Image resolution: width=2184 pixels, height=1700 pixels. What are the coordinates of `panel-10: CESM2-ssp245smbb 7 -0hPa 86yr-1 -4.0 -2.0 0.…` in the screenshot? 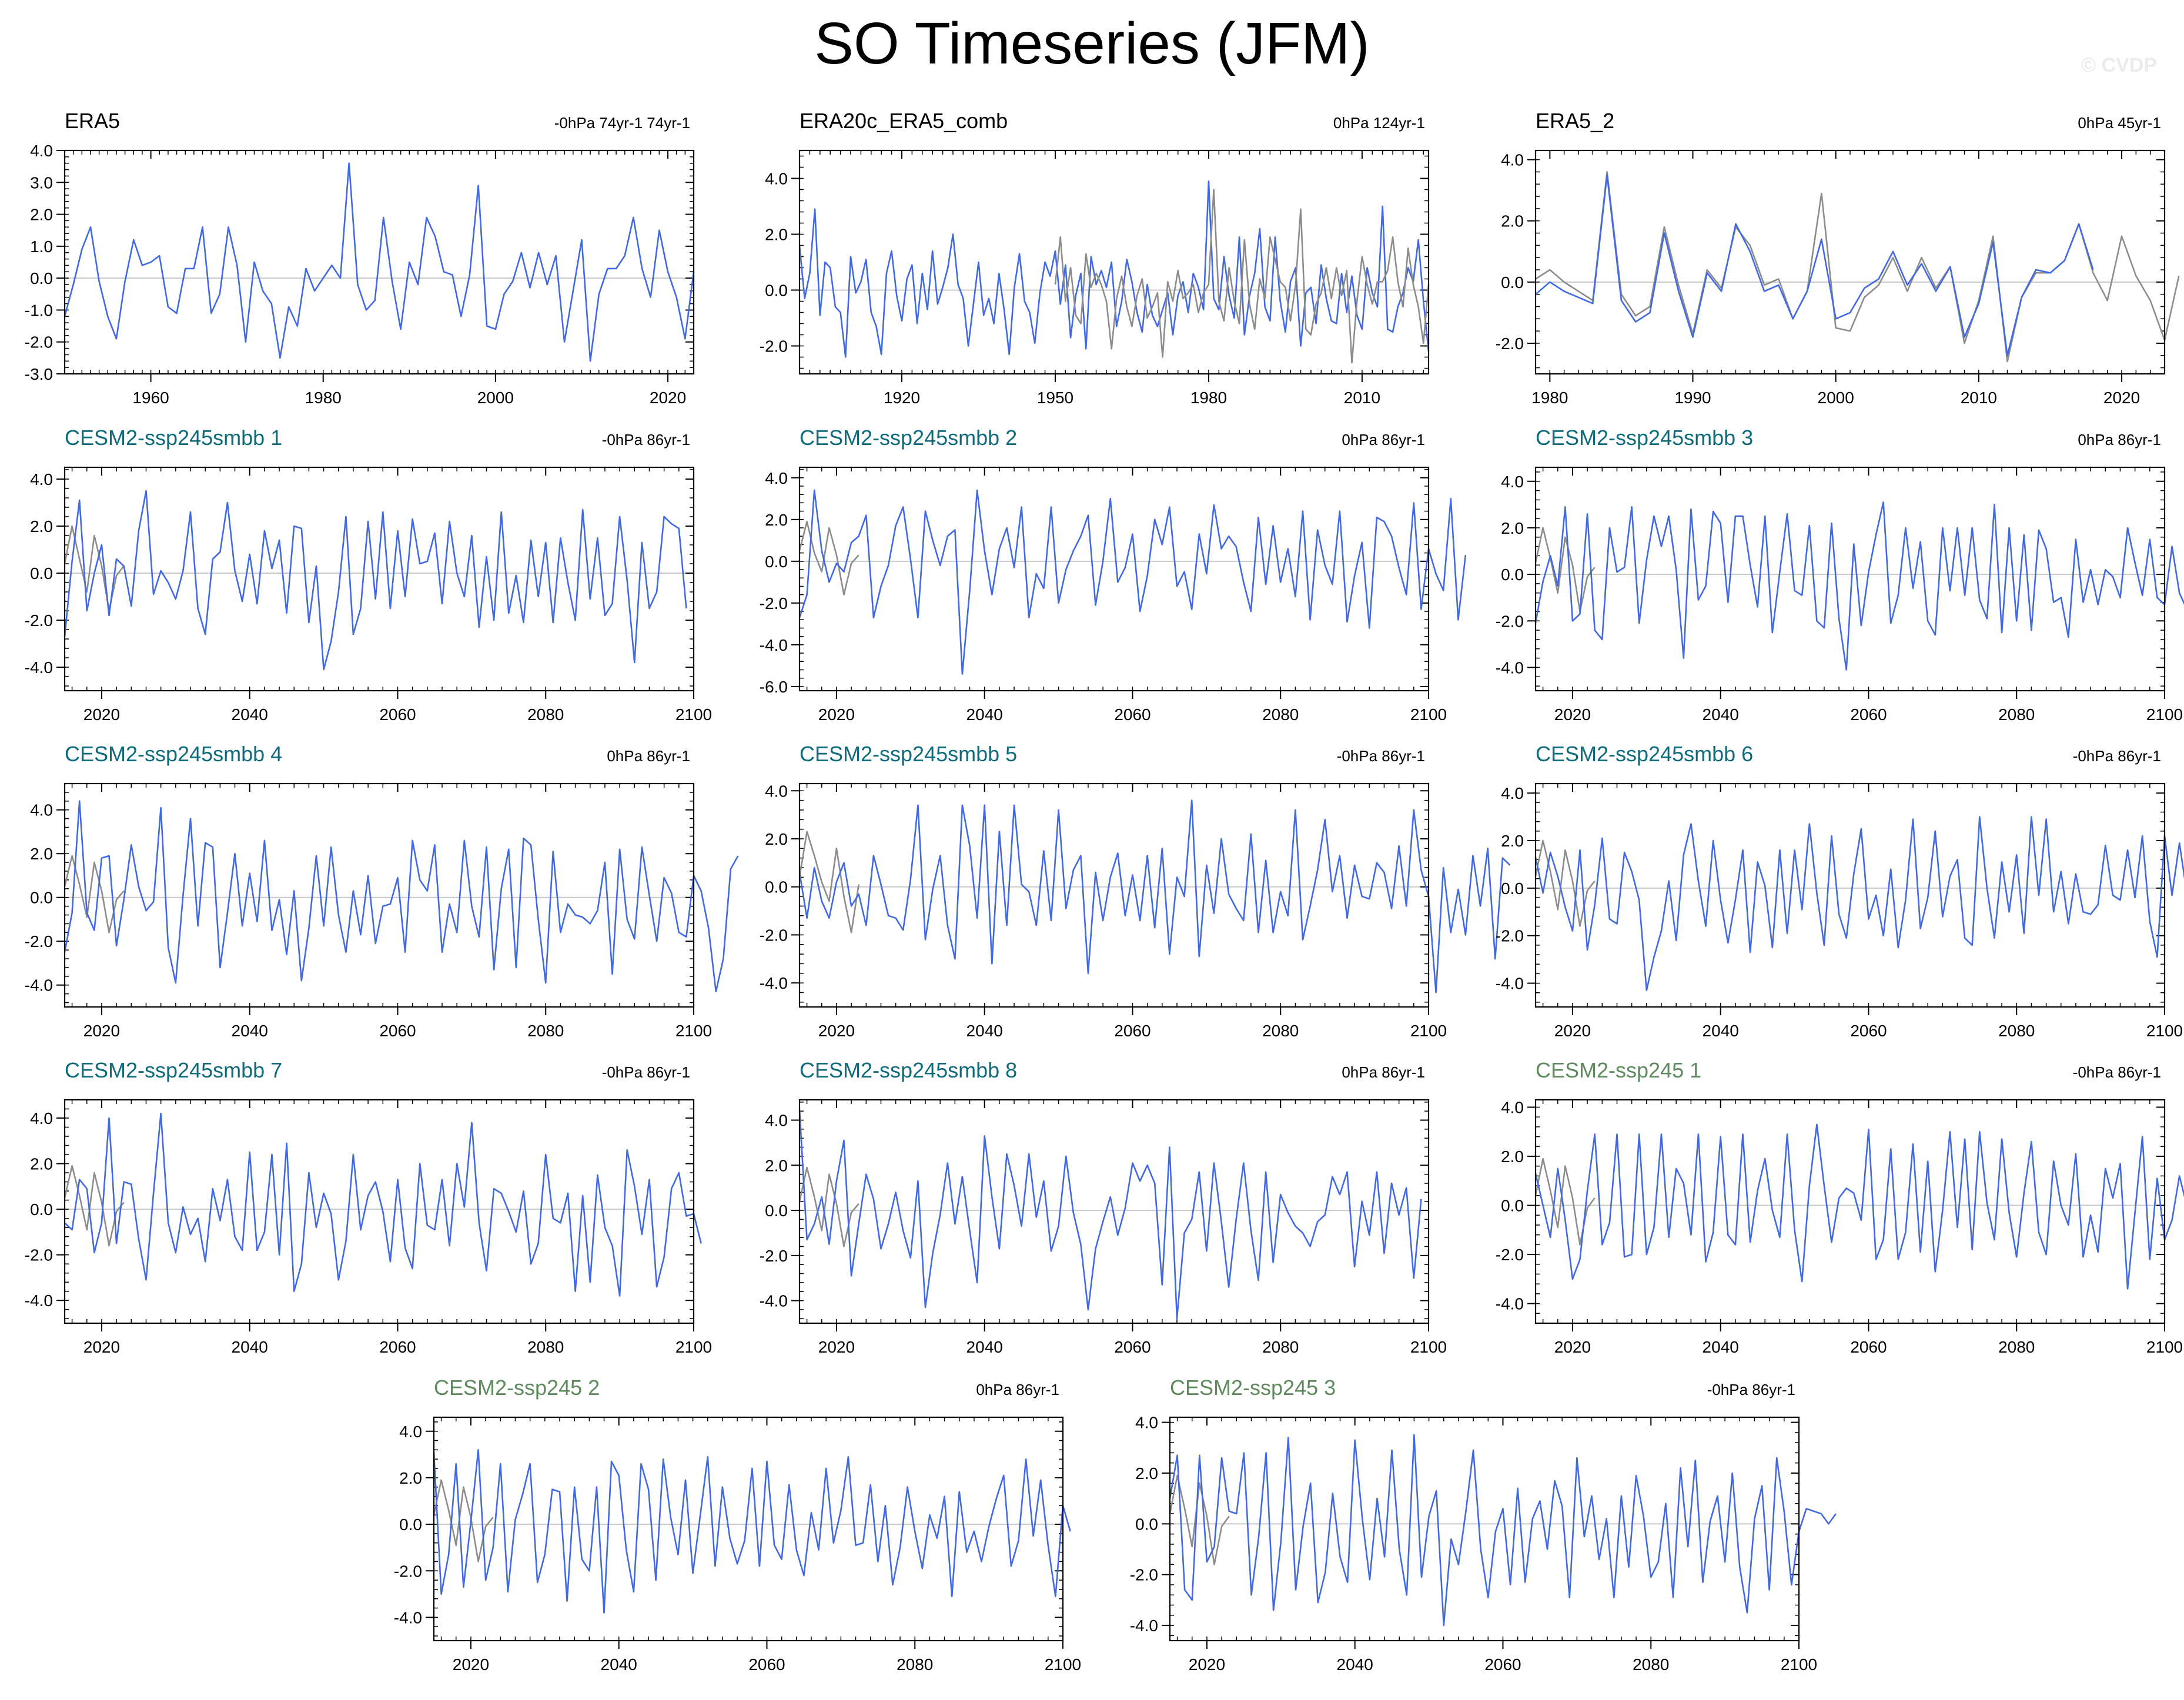 It's located at (368, 1207).